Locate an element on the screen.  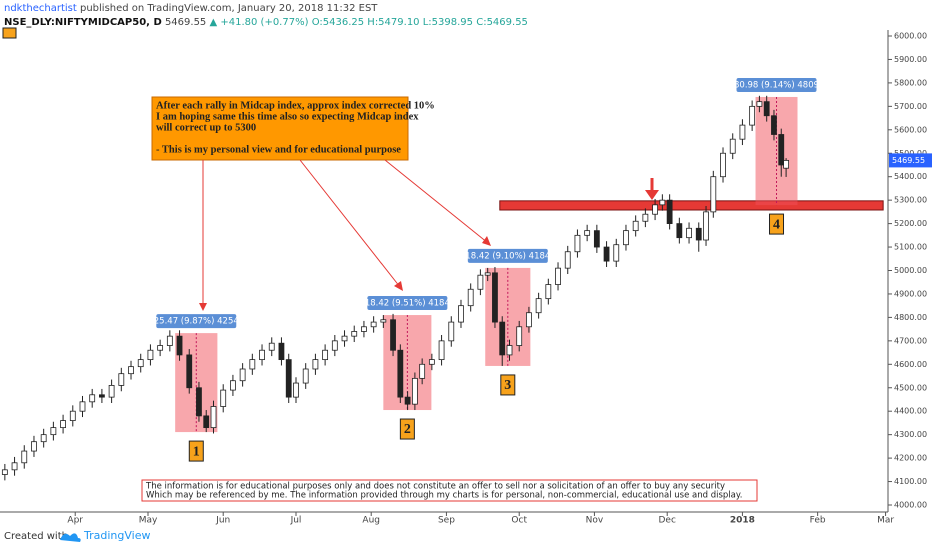
y-tick-label: 5500.00 is located at coordinates (910, 153).